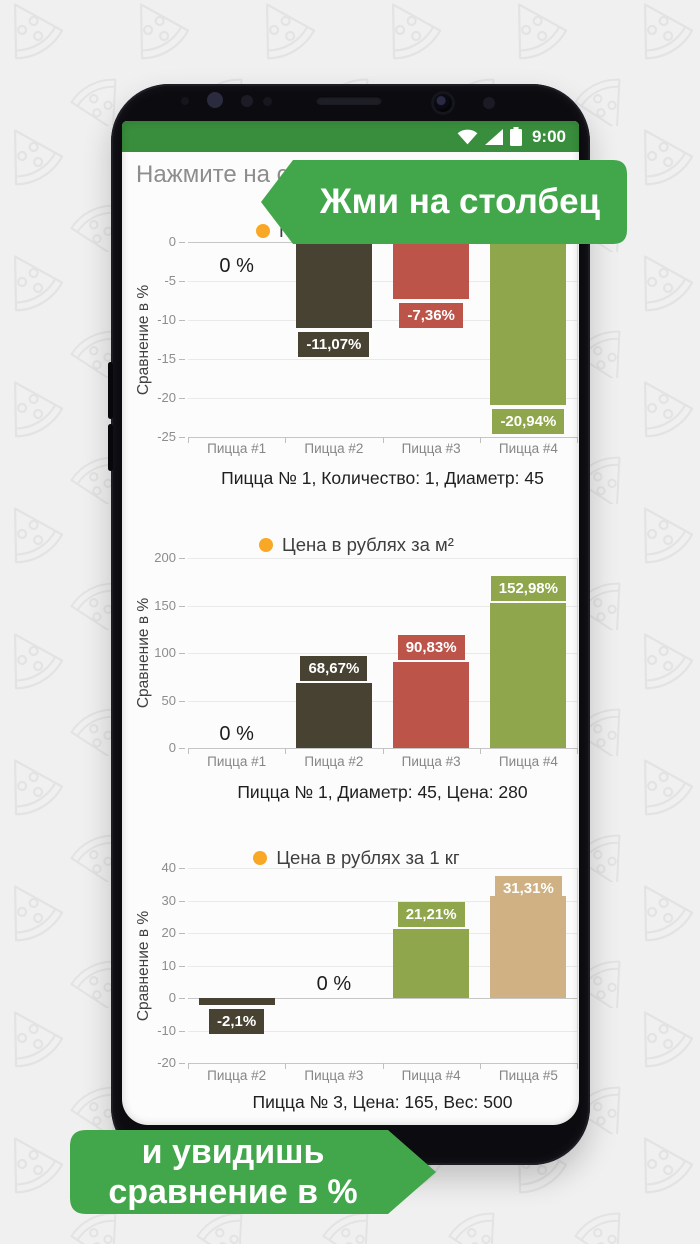 The width and height of the screenshot is (700, 1244). I want to click on bar-value-label: 152,98%, so click(528, 588).